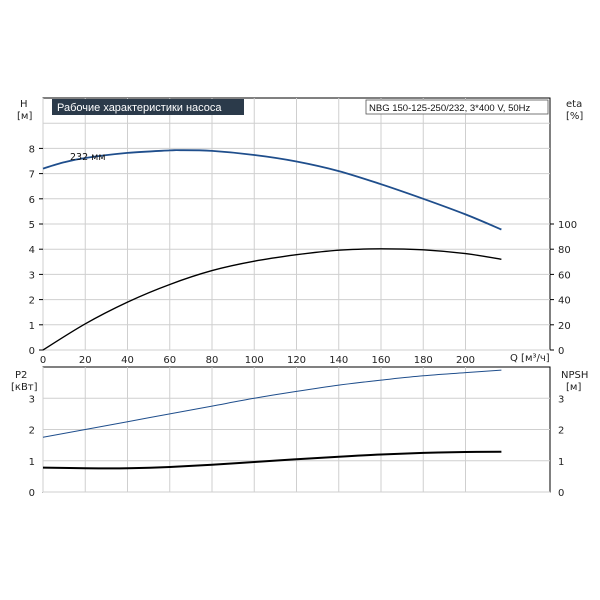 This screenshot has width=600, height=600. I want to click on npsh-tick-label: 2, so click(561, 431).